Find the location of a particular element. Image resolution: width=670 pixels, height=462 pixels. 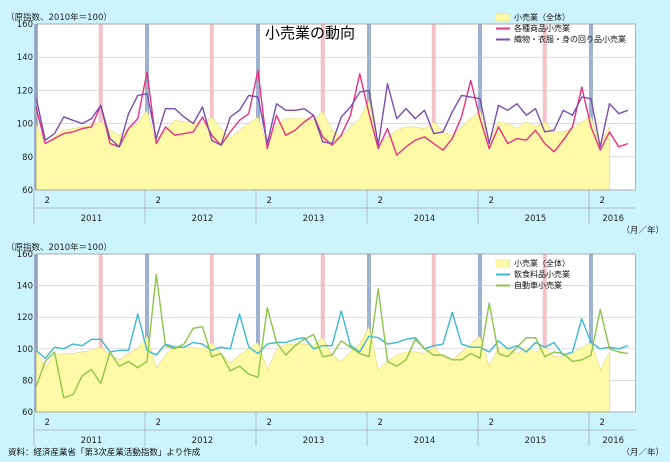

source-note: 資料：経済産業省「第3次産業活動指数」より作成 is located at coordinates (104, 452).